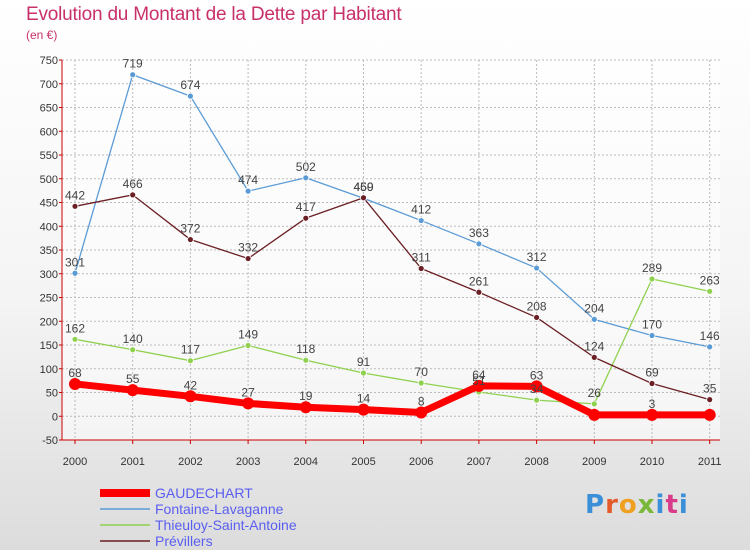 This screenshot has width=750, height=550. I want to click on data-label: 363, so click(479, 233).